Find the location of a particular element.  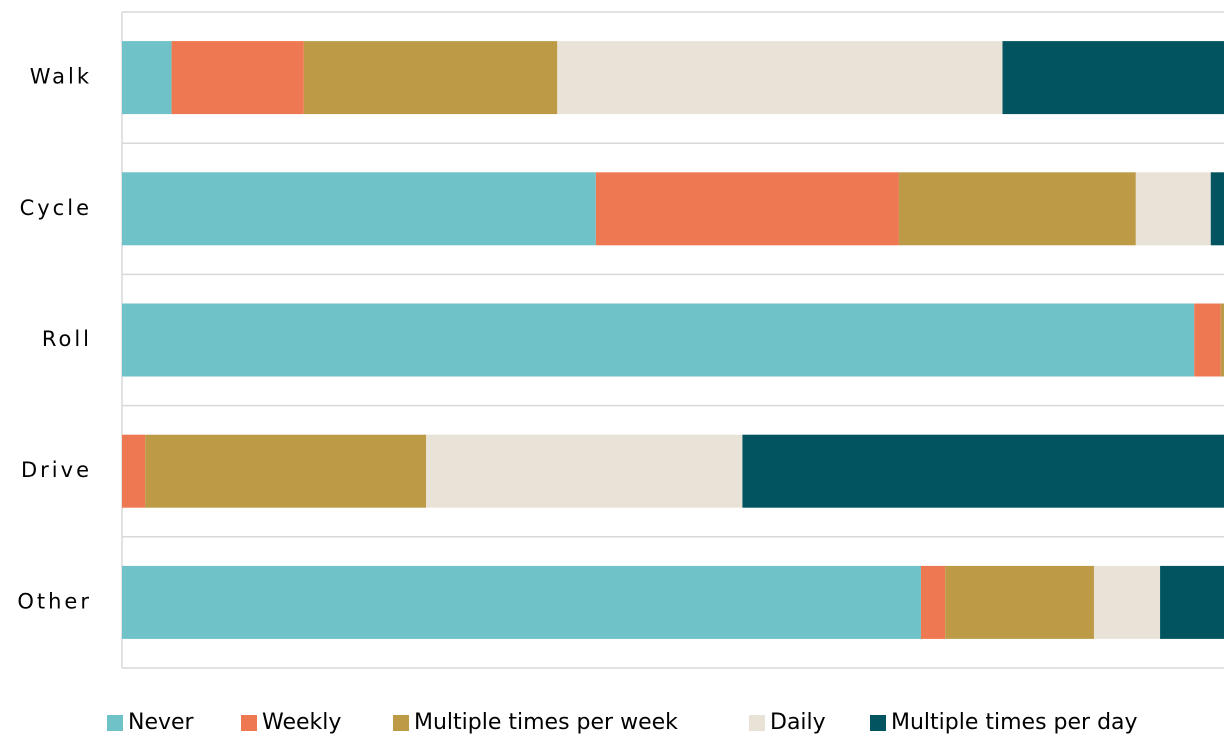

legend-label: Daily is located at coordinates (798, 722).